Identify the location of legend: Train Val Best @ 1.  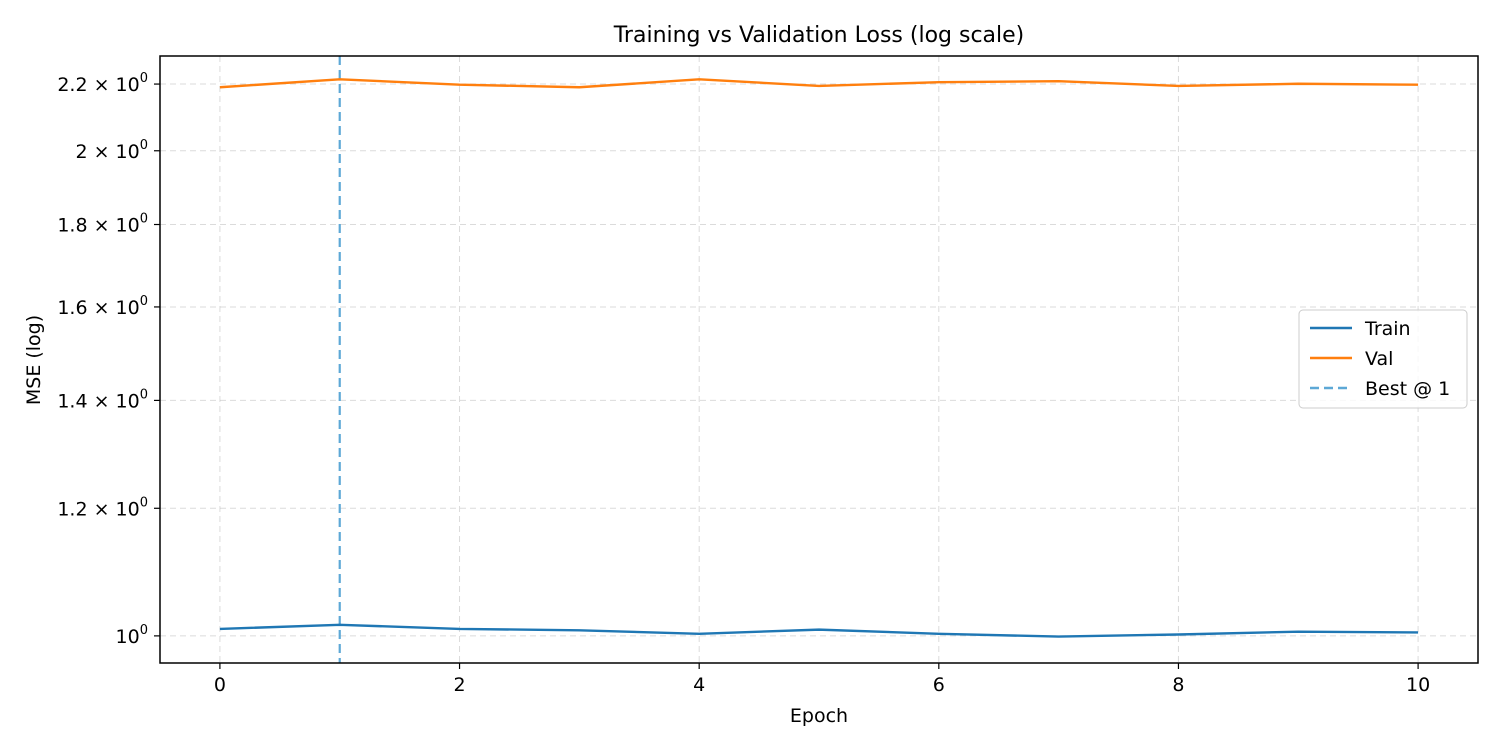
(1383, 359).